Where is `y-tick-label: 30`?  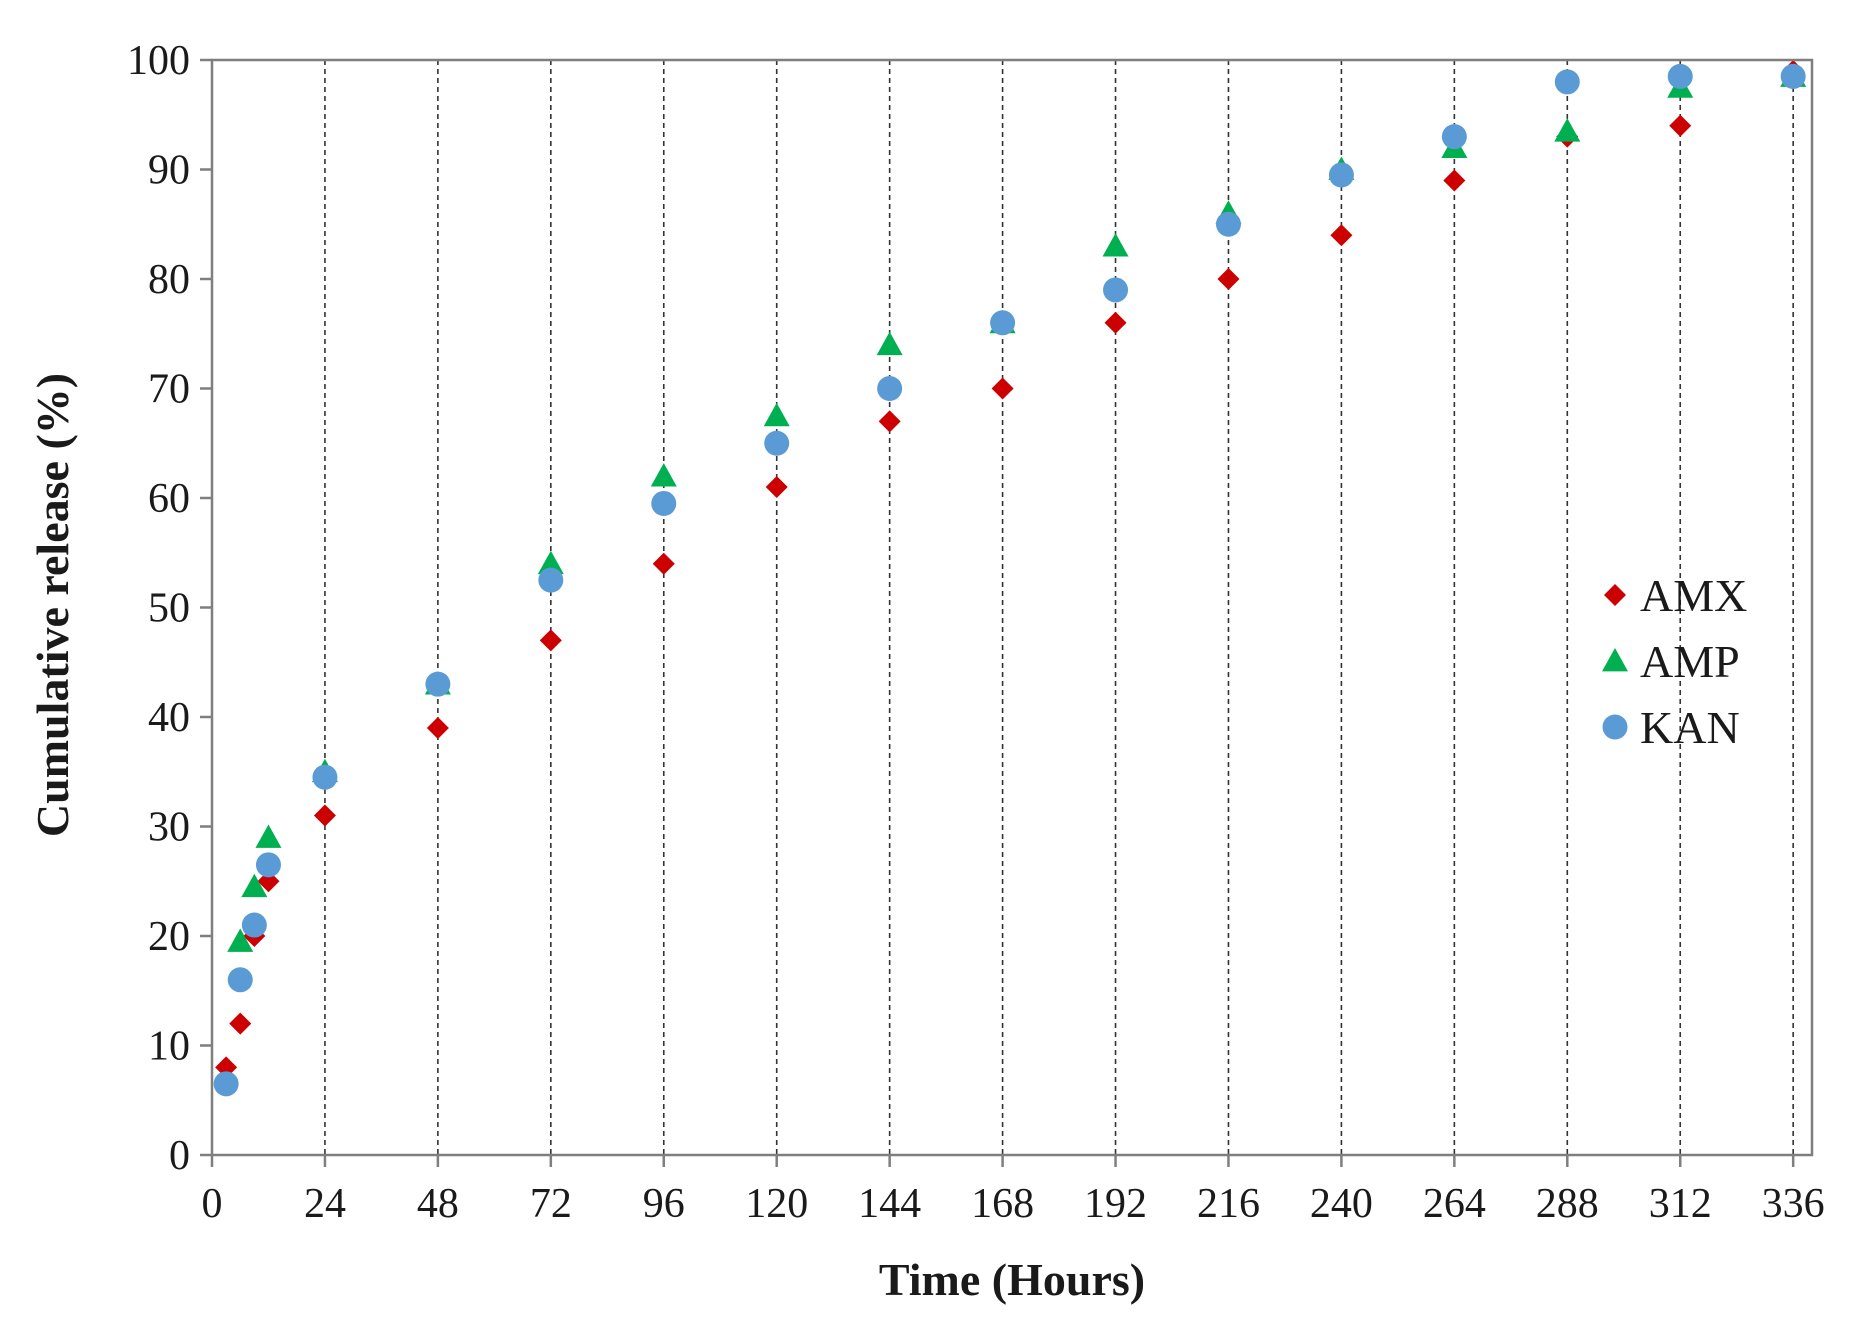
y-tick-label: 30 is located at coordinates (169, 828).